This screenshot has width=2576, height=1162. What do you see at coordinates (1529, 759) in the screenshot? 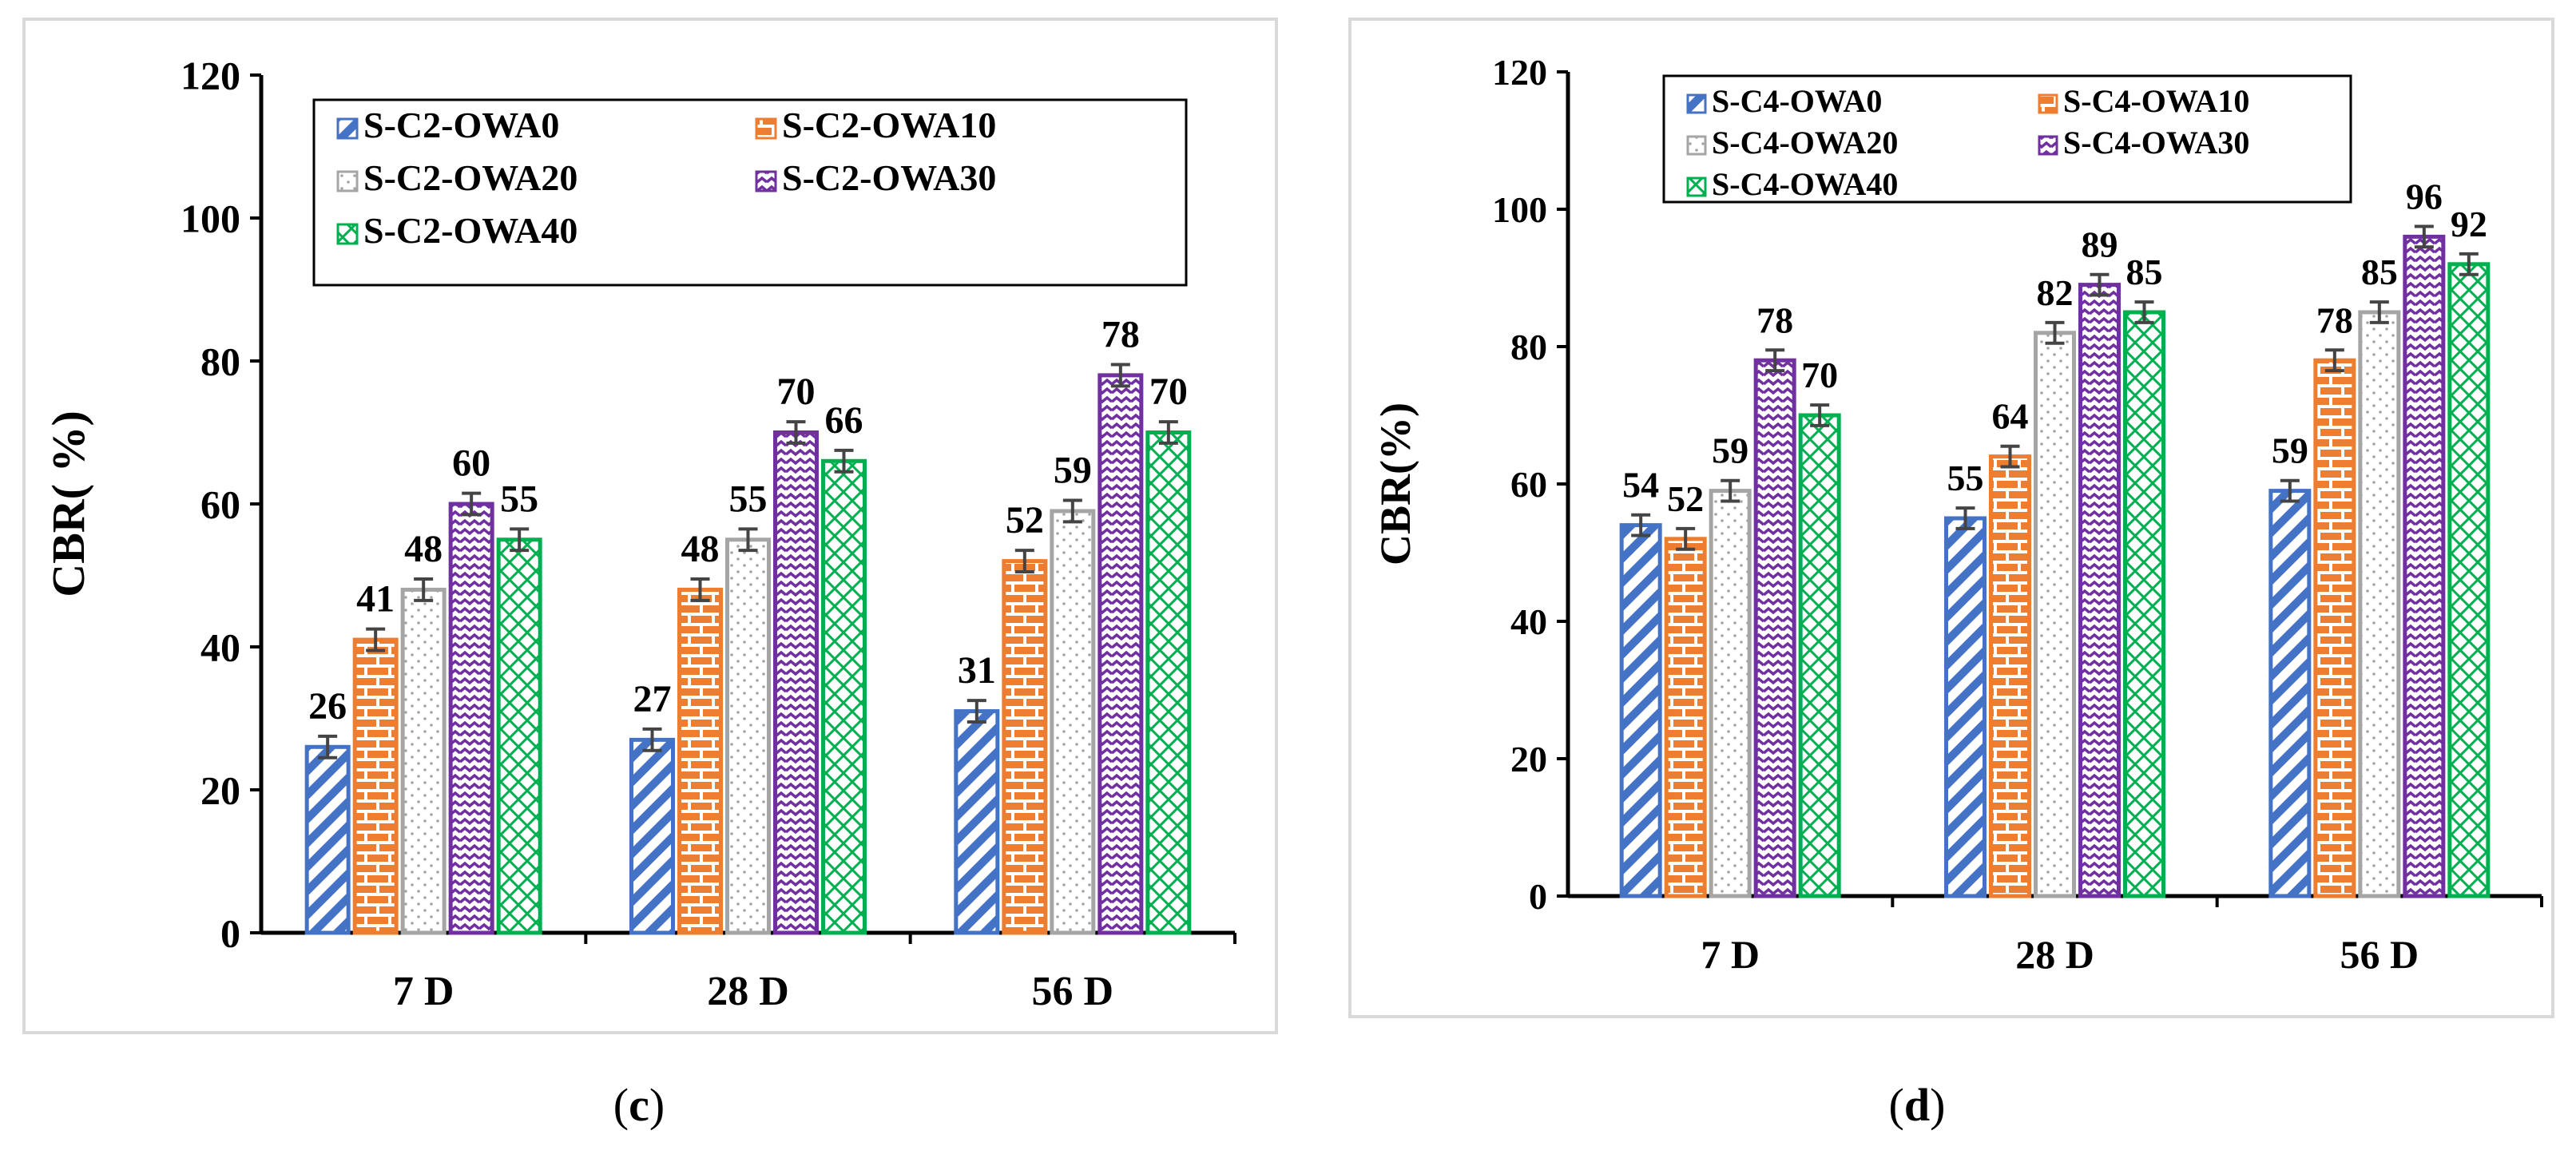
I see `y-tick-label-d: 20` at bounding box center [1529, 759].